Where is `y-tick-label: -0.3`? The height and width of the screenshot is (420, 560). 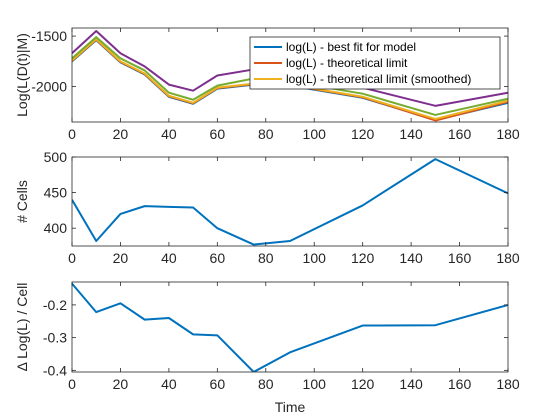 y-tick-label: -0.3 is located at coordinates (55, 338).